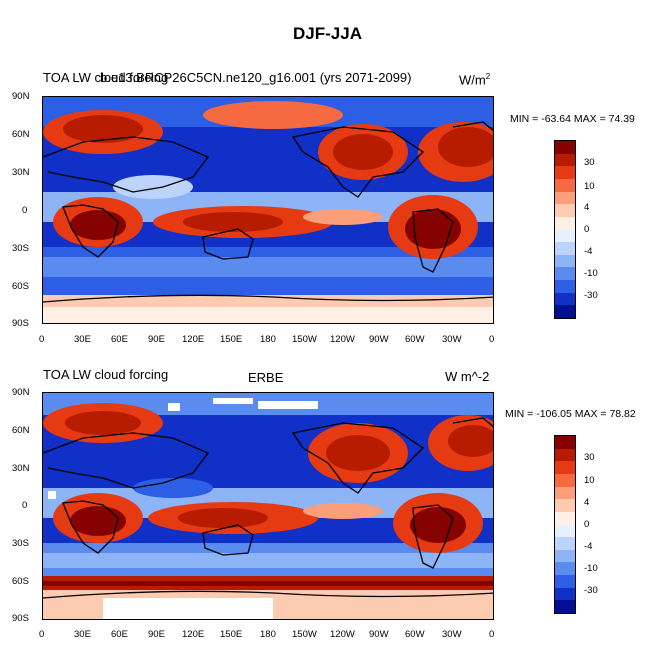 This screenshot has width=655, height=655. What do you see at coordinates (587, 524) in the screenshot?
I see `p2-cbar-label: 0` at bounding box center [587, 524].